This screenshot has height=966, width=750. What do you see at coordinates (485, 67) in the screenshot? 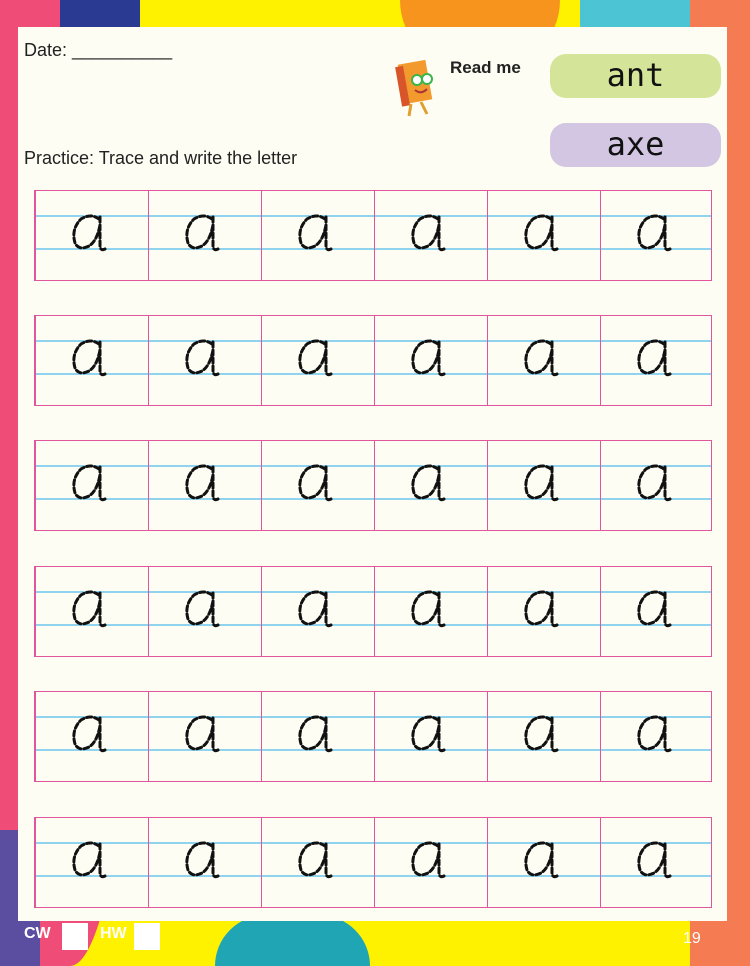
I see `read-me-label: Read me` at bounding box center [485, 67].